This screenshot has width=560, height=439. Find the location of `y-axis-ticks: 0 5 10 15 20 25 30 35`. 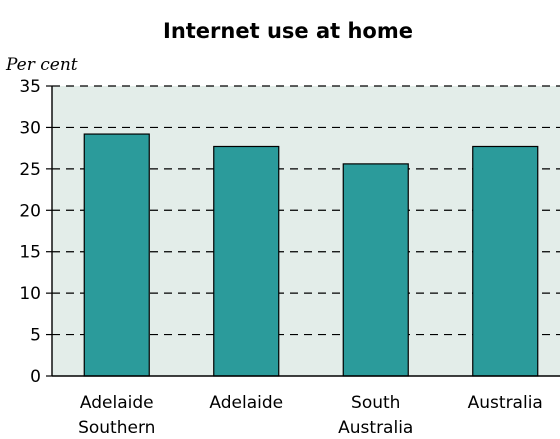

y-axis-ticks: 0 5 10 15 20 25 30 35 is located at coordinates (35, 232).